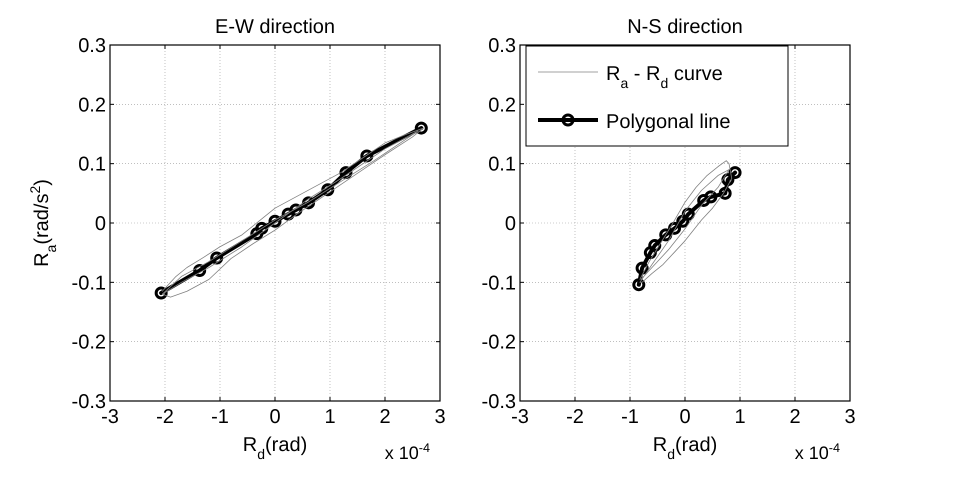 The height and width of the screenshot is (482, 960). I want to click on legend-label: R$_{a}$ - R$_{d}$ curve, so click(664, 77).